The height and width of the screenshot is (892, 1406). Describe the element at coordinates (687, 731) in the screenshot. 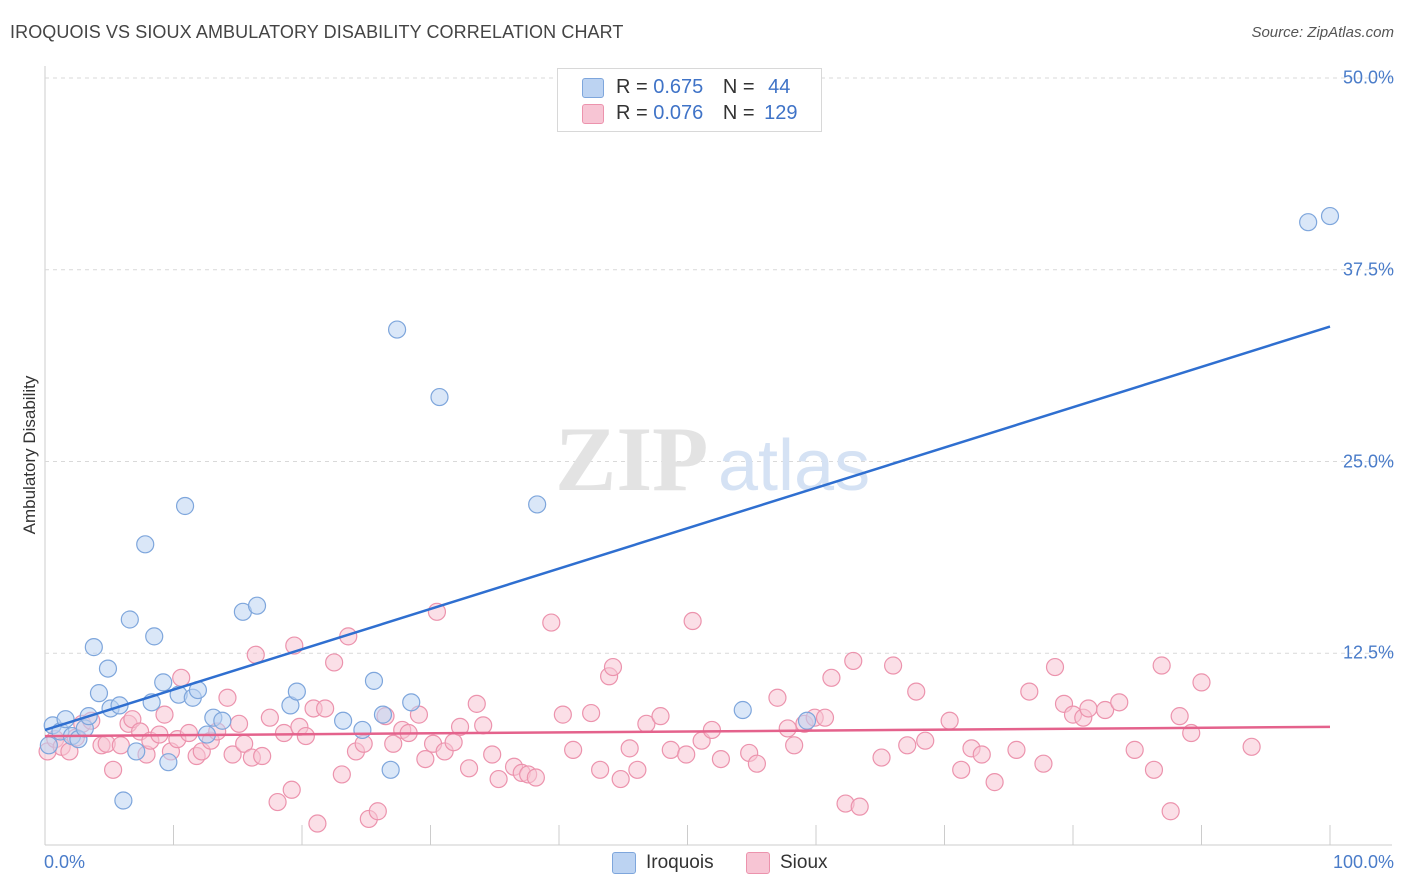

I see `sioux-trend-line` at that location.